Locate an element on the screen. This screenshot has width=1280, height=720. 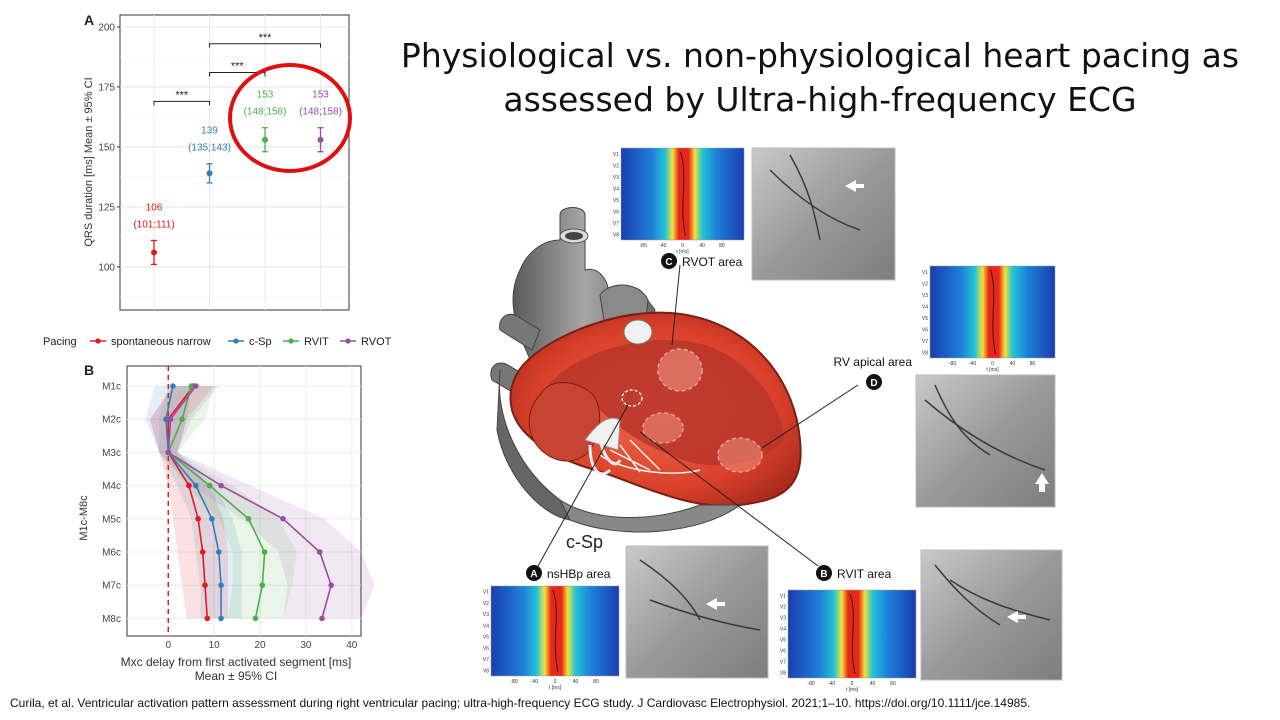
legend-item-label: c-Sp is located at coordinates (260, 342).